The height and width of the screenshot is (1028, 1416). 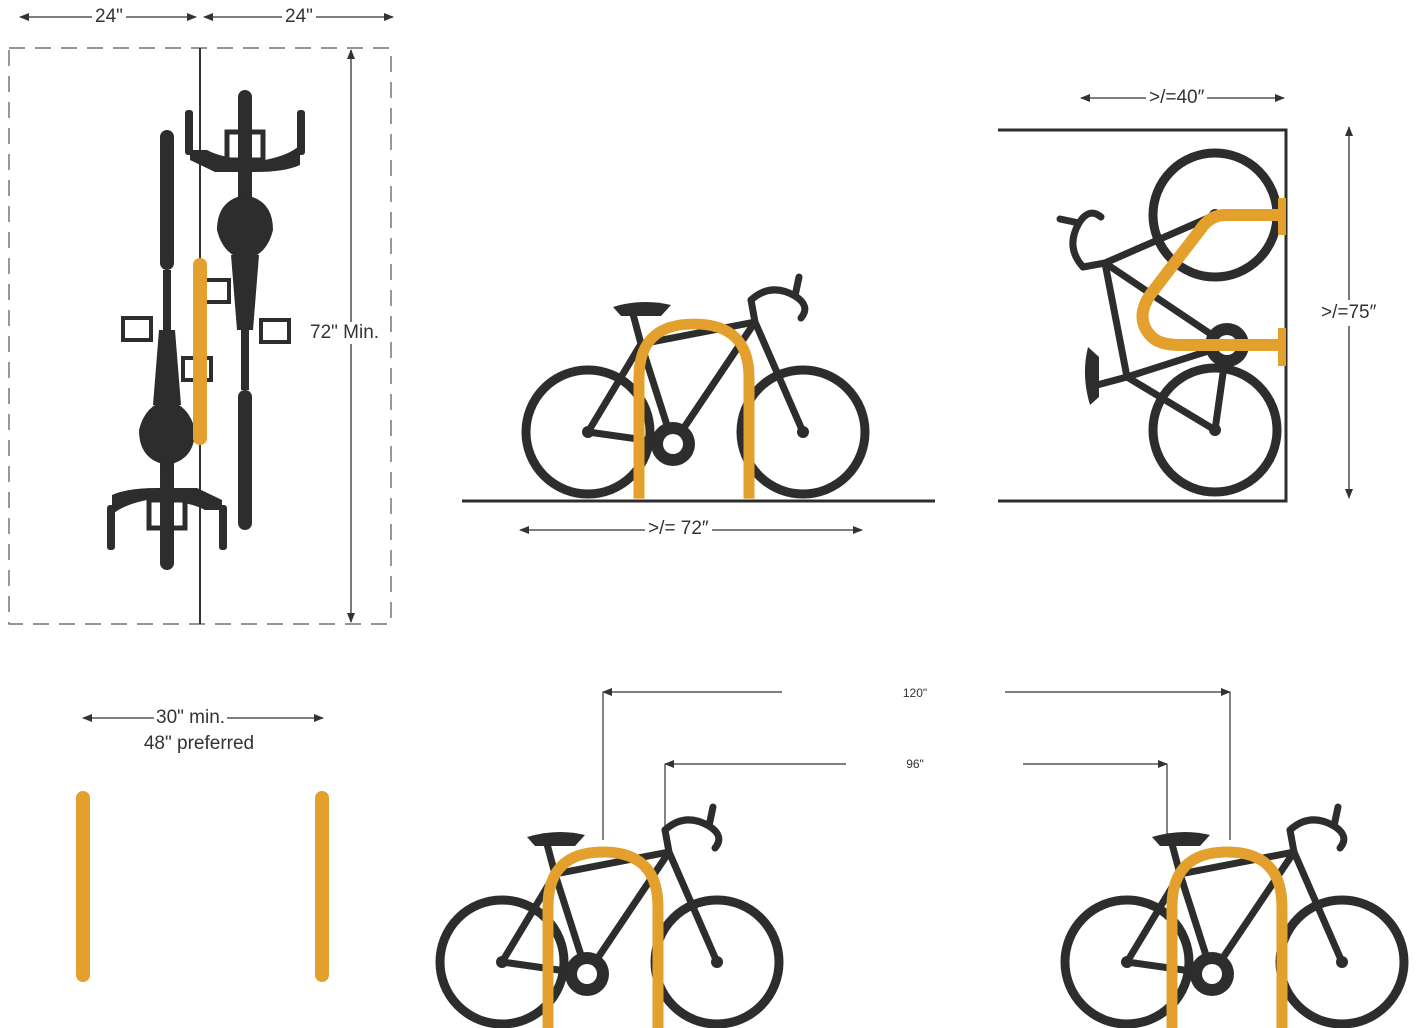 I want to click on spacing-view, so click(x=202, y=848).